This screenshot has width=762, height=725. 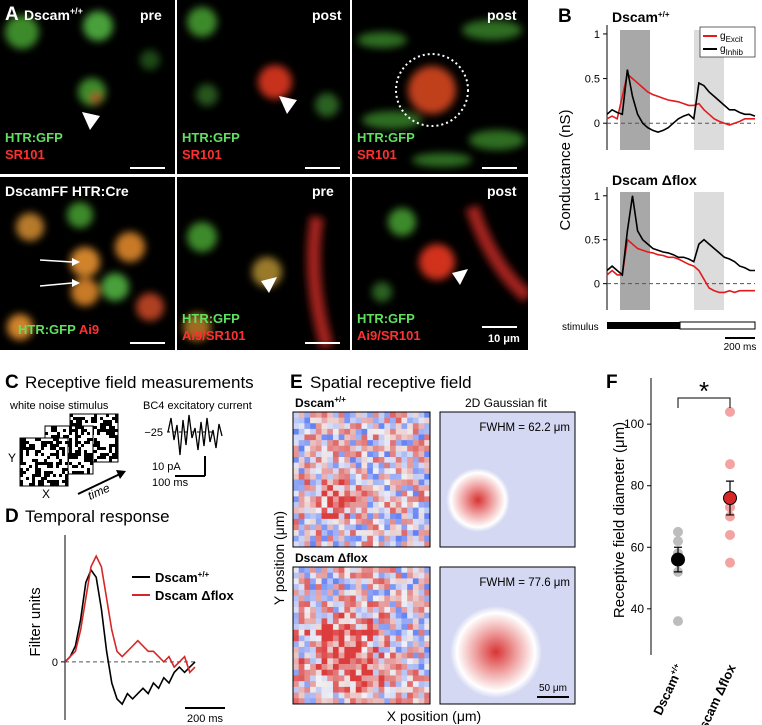 I want to click on panel-letter: E, so click(x=296, y=382).